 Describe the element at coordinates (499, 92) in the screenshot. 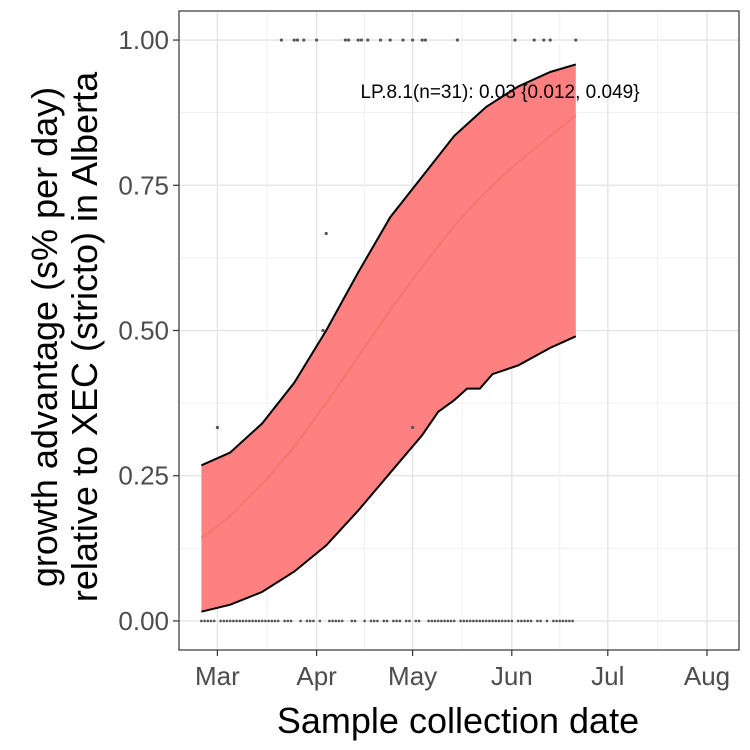

I see `estimate-annotation: LP.8.1(n=31): 0.03 {0.012, 0.049}` at that location.